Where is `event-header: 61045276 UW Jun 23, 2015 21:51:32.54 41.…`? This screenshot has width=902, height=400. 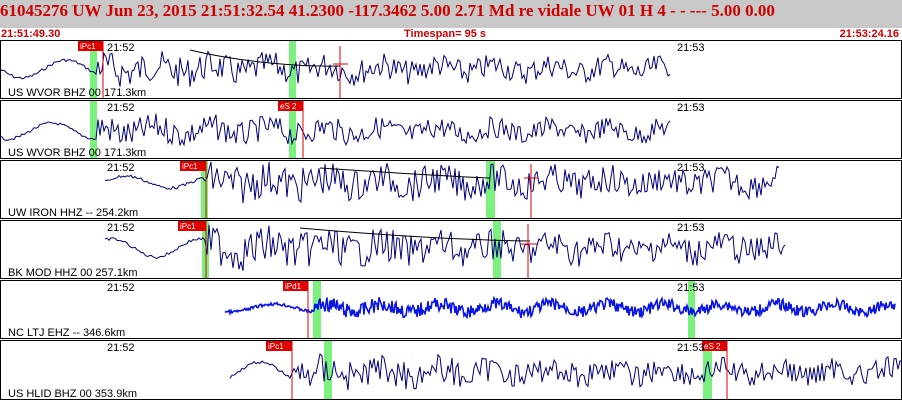 event-header: 61045276 UW Jun 23, 2015 21:51:32.54 41.… is located at coordinates (451, 14).